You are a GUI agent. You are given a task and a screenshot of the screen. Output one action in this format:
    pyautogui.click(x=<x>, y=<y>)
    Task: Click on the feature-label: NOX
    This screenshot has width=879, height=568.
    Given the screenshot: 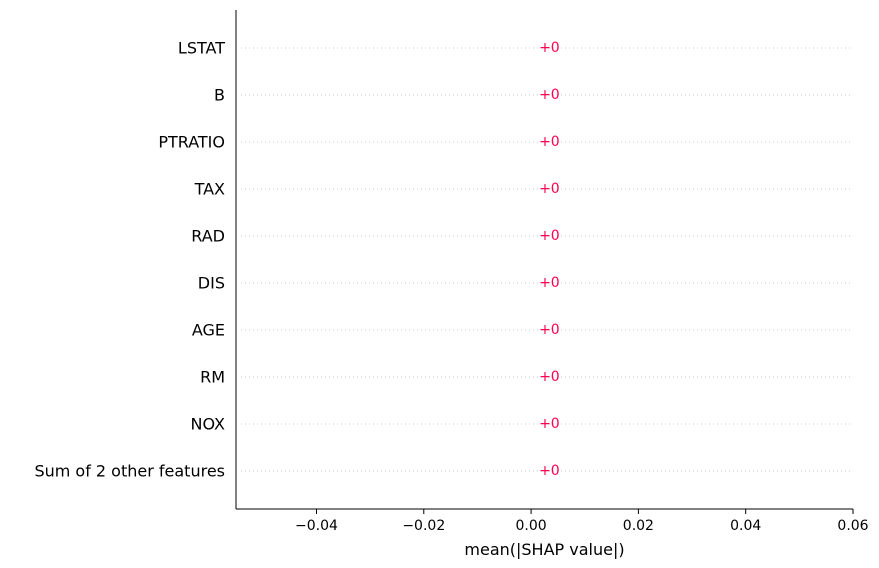 What is the action you would take?
    pyautogui.click(x=208, y=424)
    